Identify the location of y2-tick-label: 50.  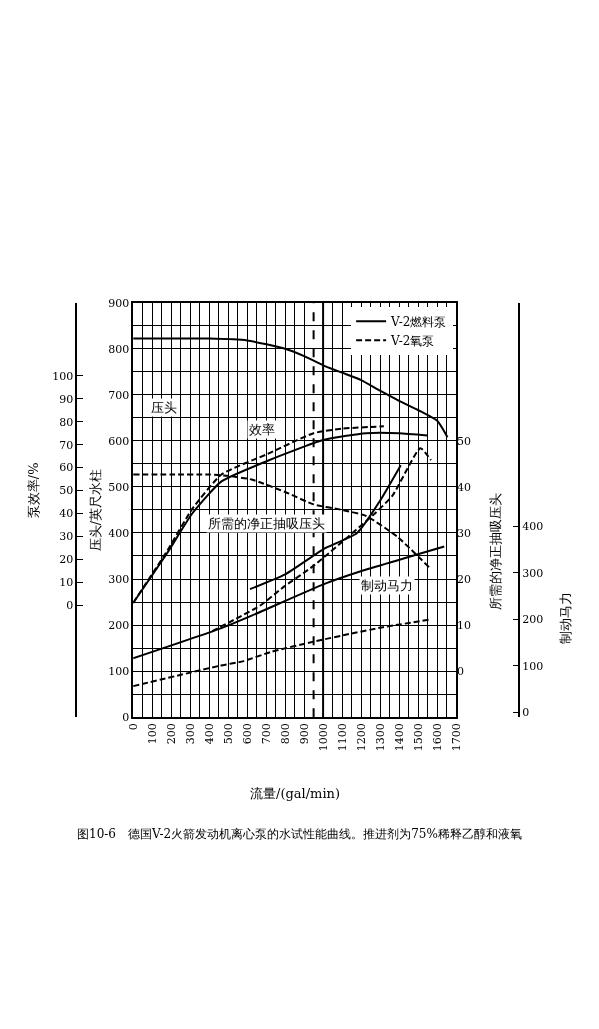
(66, 491).